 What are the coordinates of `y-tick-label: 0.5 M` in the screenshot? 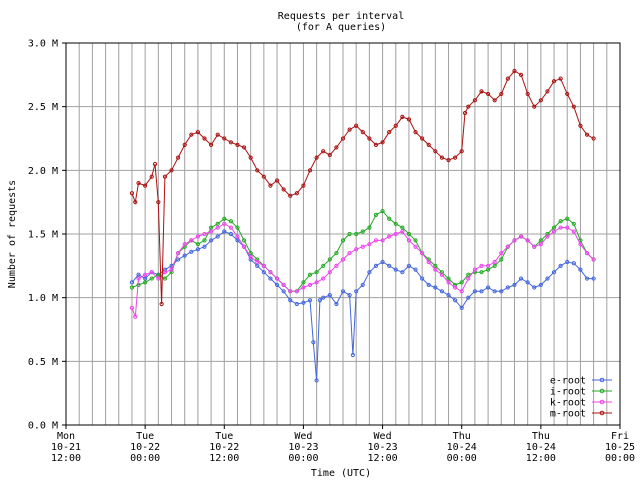 It's located at (43, 362).